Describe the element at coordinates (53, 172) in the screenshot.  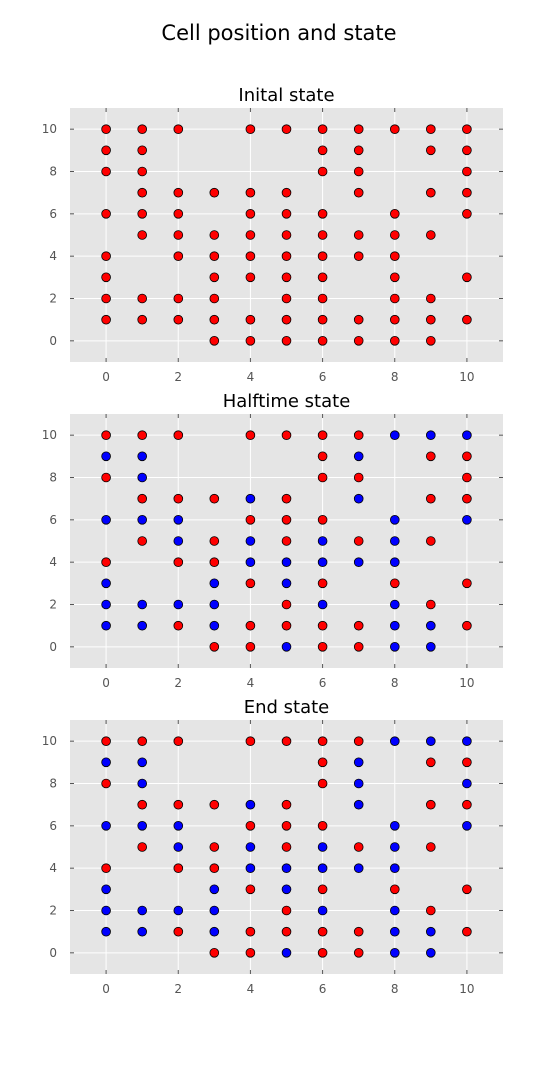
I see `y-tick-label: 8` at that location.